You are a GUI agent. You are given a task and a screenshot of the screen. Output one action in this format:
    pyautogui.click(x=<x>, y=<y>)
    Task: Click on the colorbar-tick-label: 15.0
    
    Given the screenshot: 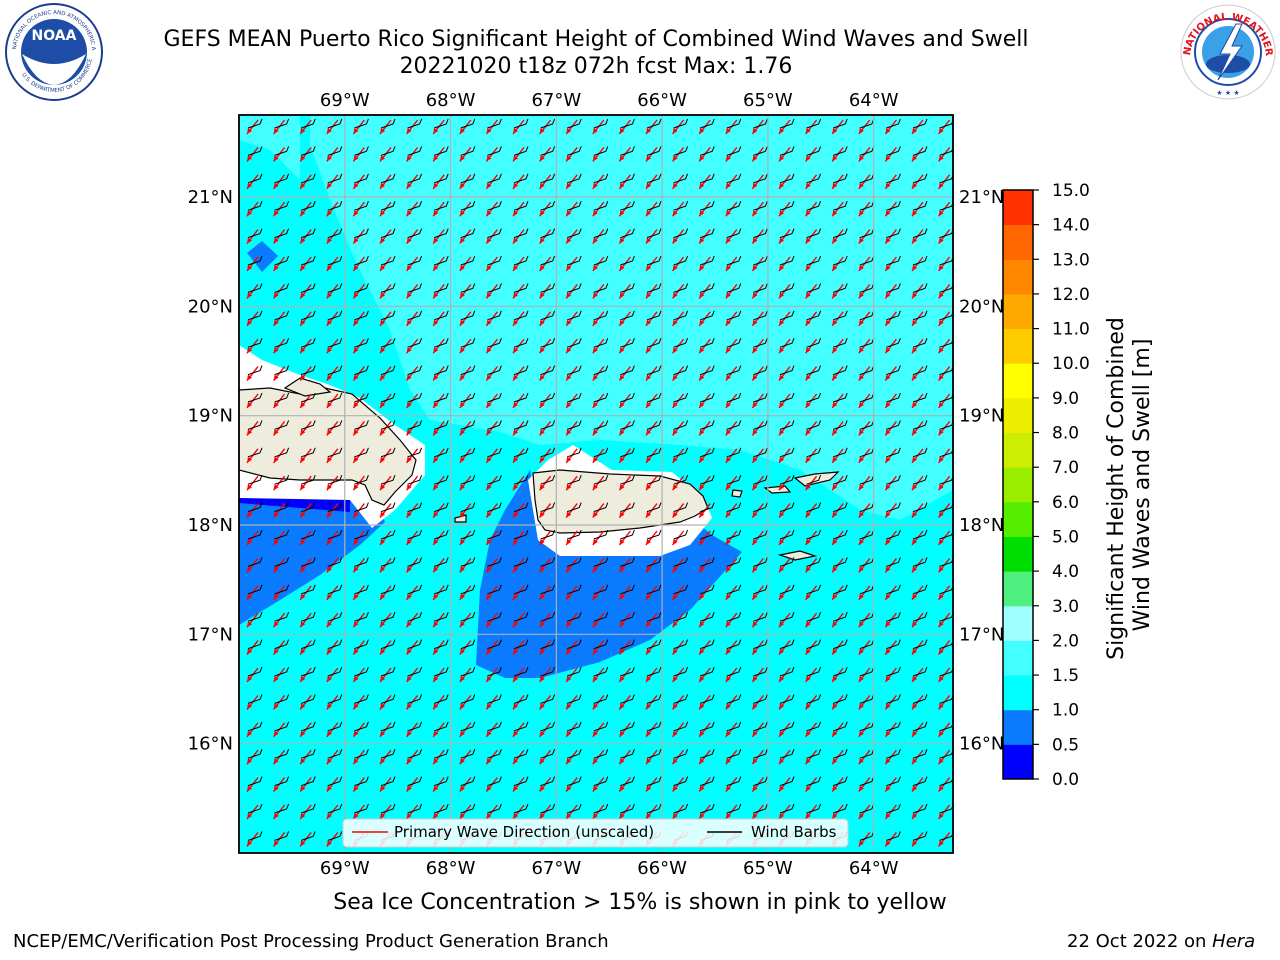 What is the action you would take?
    pyautogui.click(x=1071, y=191)
    